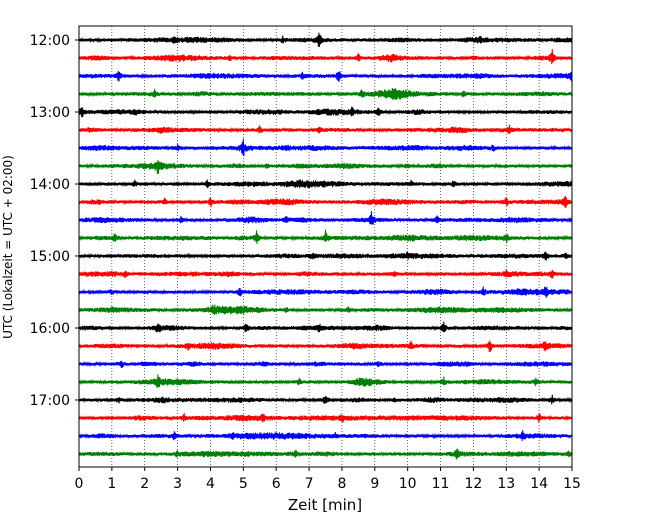  I want to click on x-tick-label-2: 2, so click(144, 484).